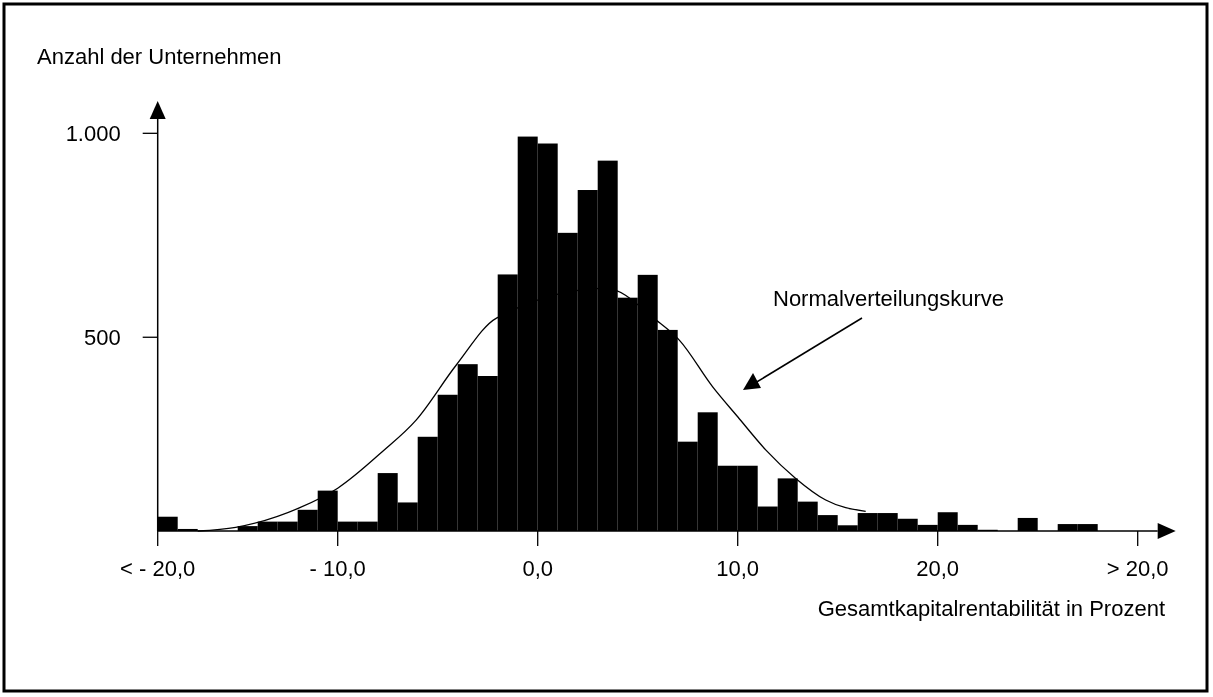 The width and height of the screenshot is (1213, 697). I want to click on x-tick-label: < - 20,0, so click(158, 568).